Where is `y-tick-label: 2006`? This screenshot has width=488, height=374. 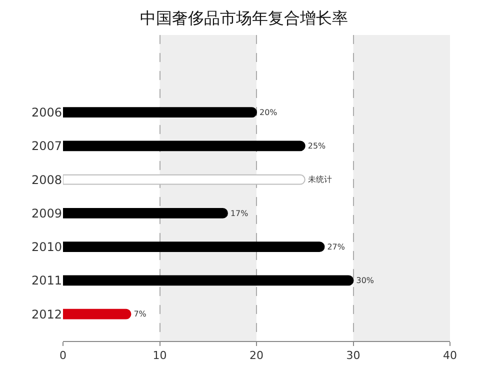
y-tick-label: 2006 is located at coordinates (46, 113).